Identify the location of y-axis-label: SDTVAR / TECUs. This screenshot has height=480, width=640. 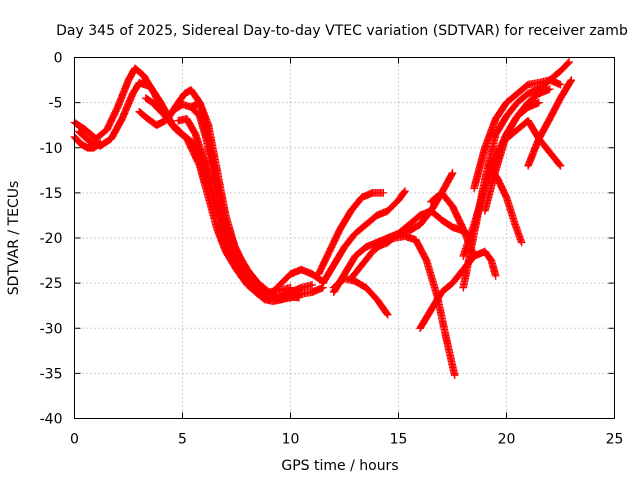
(14, 238).